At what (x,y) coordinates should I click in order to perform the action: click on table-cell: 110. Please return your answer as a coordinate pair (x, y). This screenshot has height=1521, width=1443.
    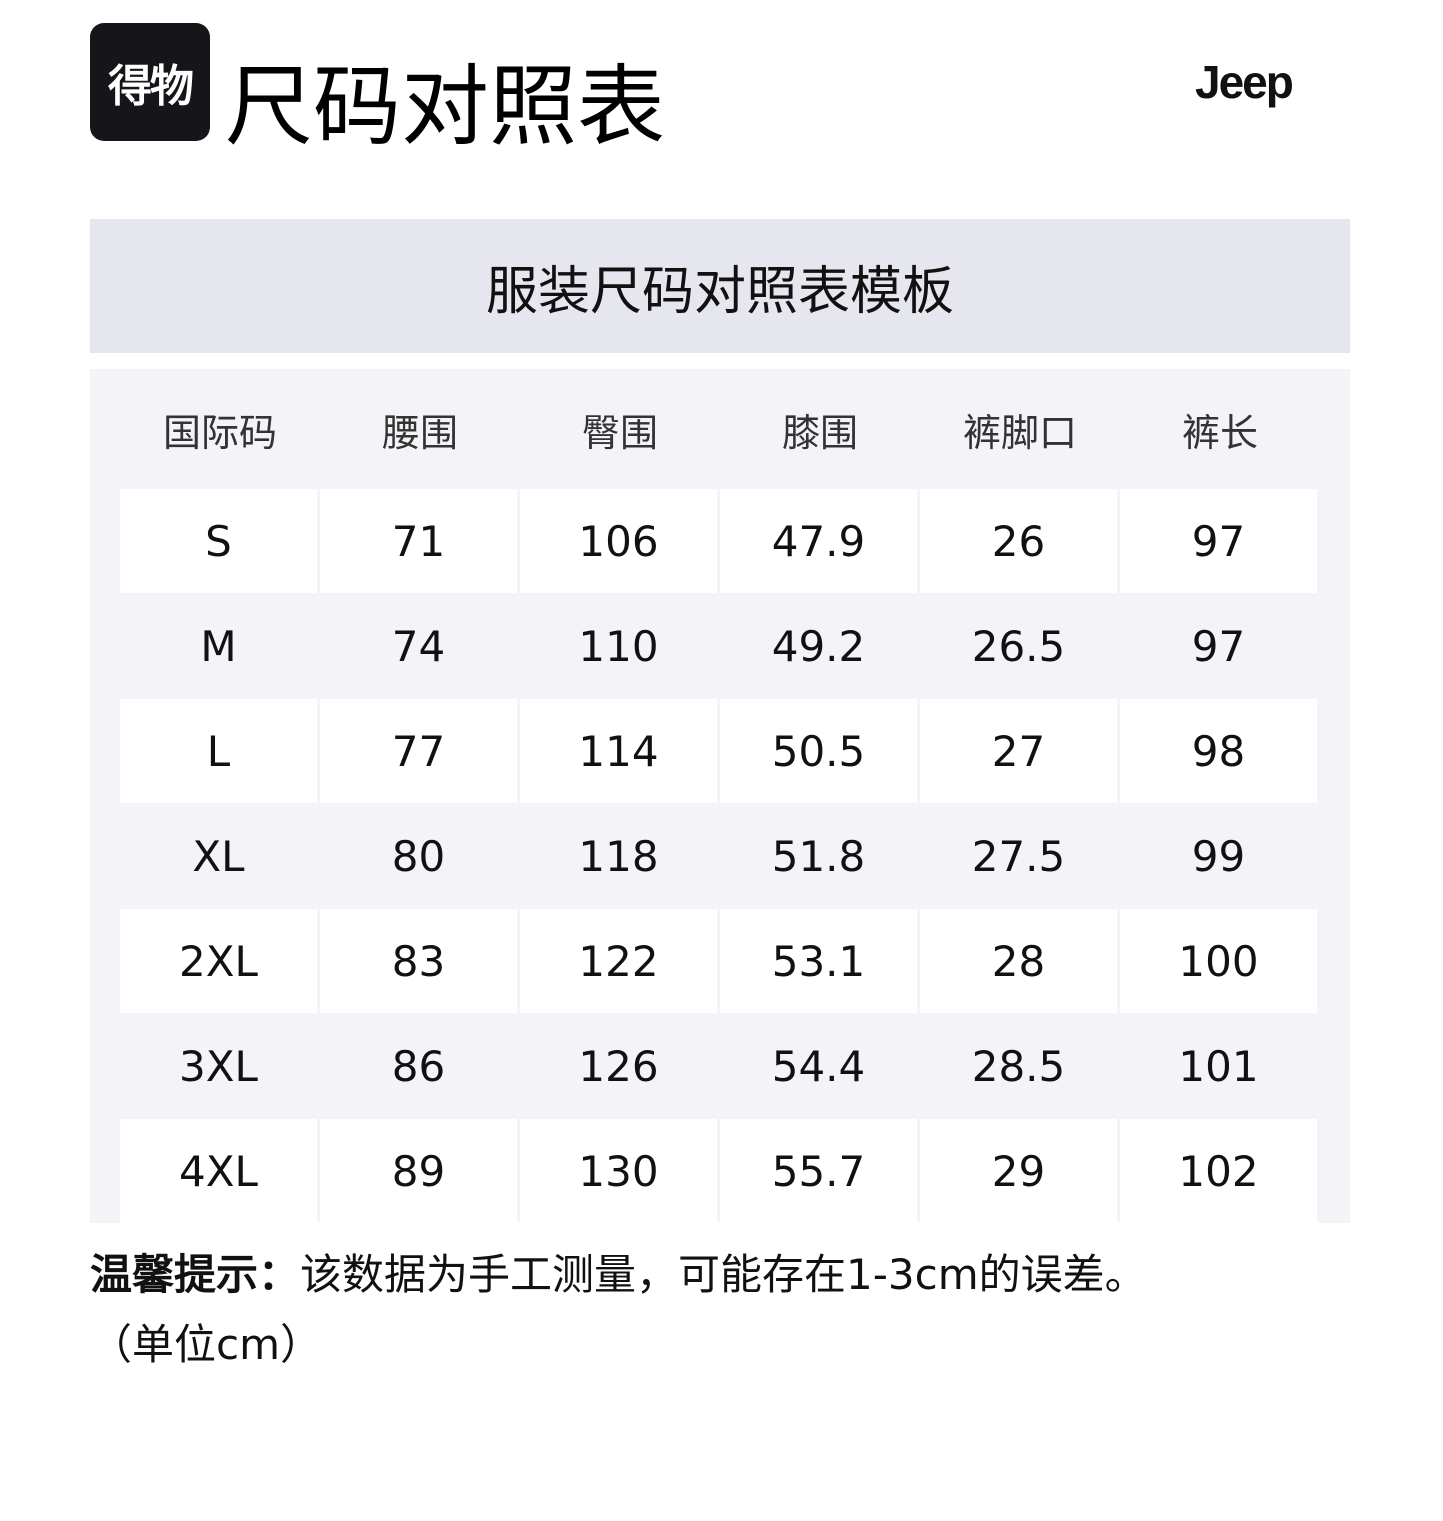
    Looking at the image, I should click on (618, 646).